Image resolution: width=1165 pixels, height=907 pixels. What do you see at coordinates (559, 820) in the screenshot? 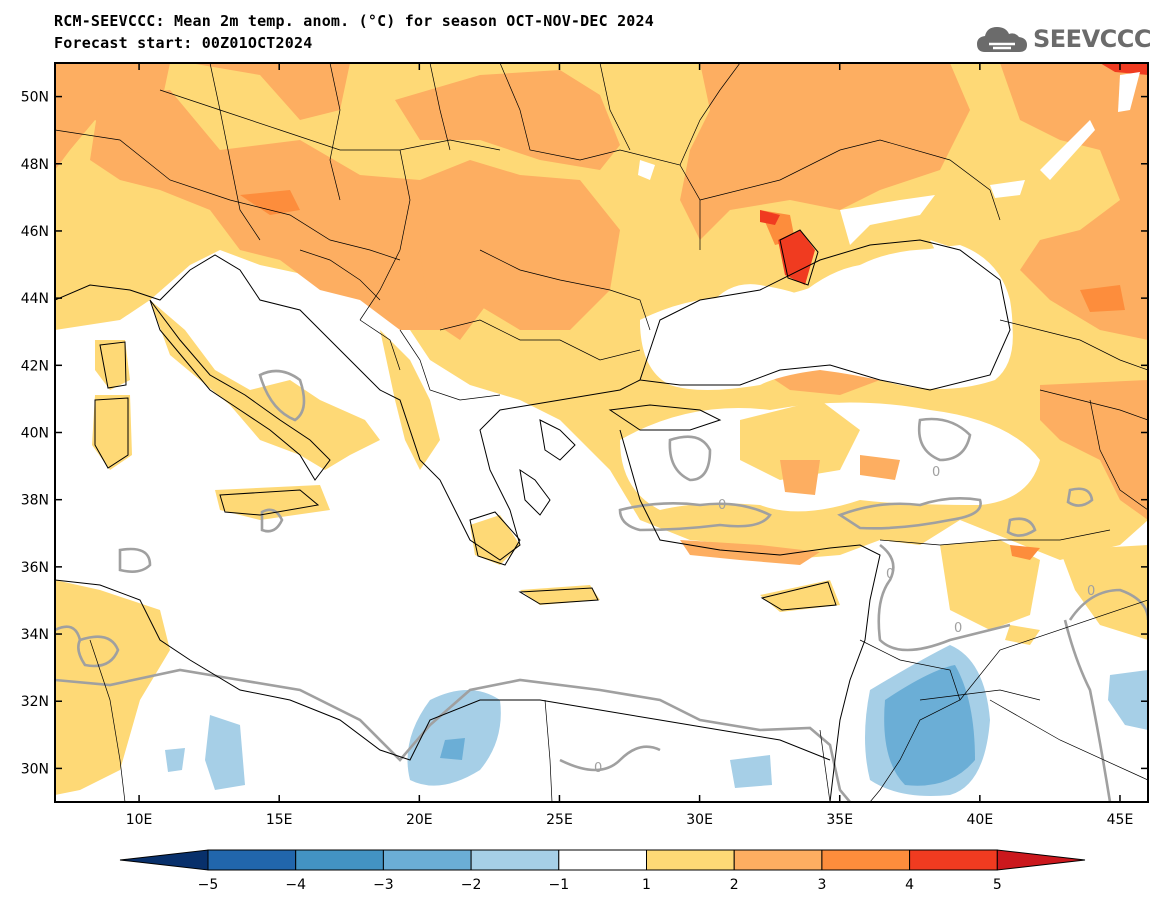
I see `lon-tick-label: 25E` at bounding box center [559, 820].